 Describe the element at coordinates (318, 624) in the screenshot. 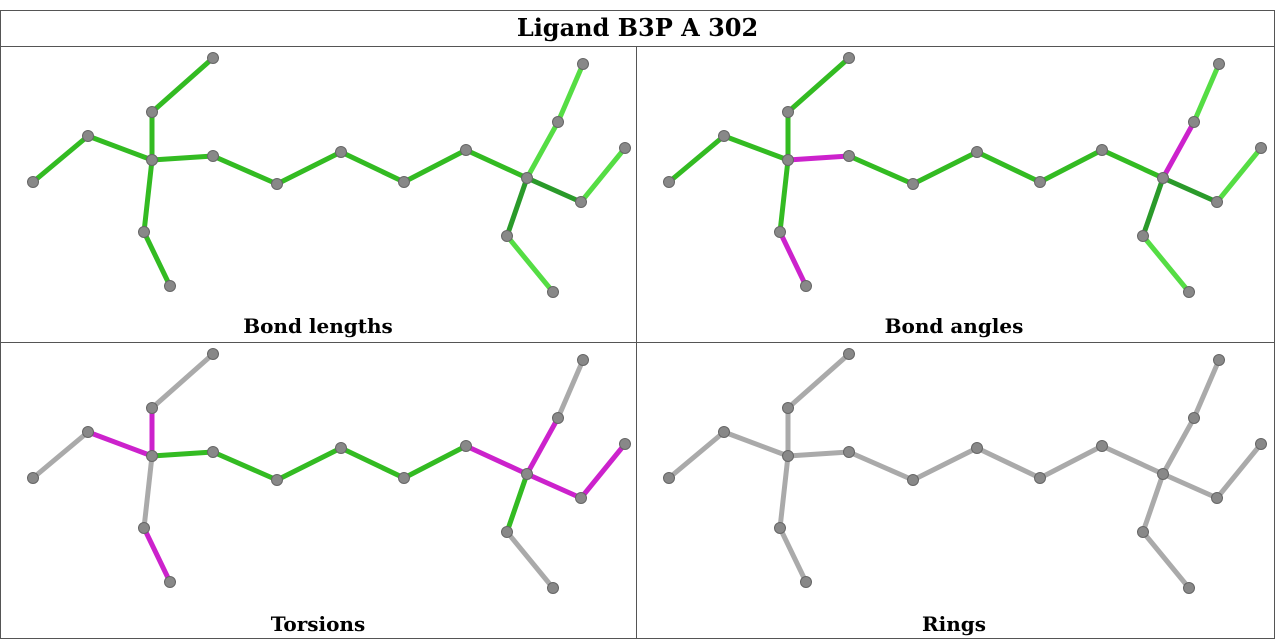

I see `caption-torsions: Torsions` at that location.